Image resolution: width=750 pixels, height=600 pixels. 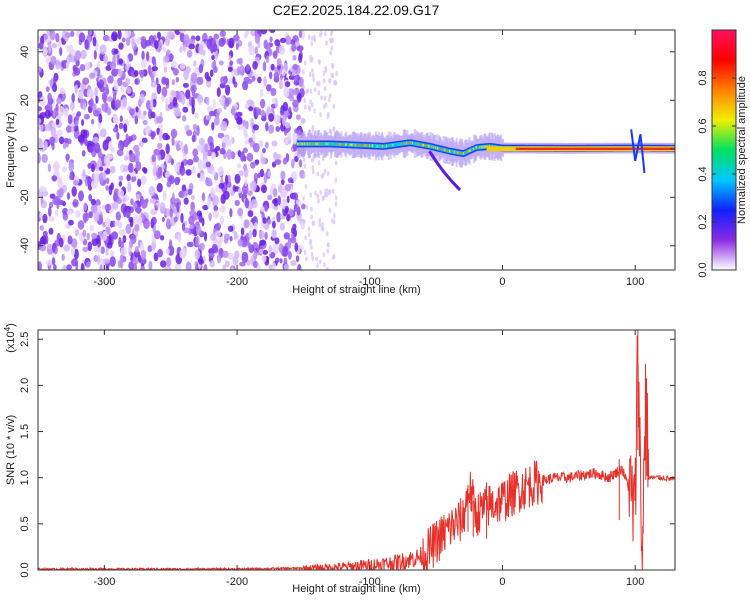 What do you see at coordinates (237, 582) in the screenshot?
I see `x-tick-label: -200` at bounding box center [237, 582].